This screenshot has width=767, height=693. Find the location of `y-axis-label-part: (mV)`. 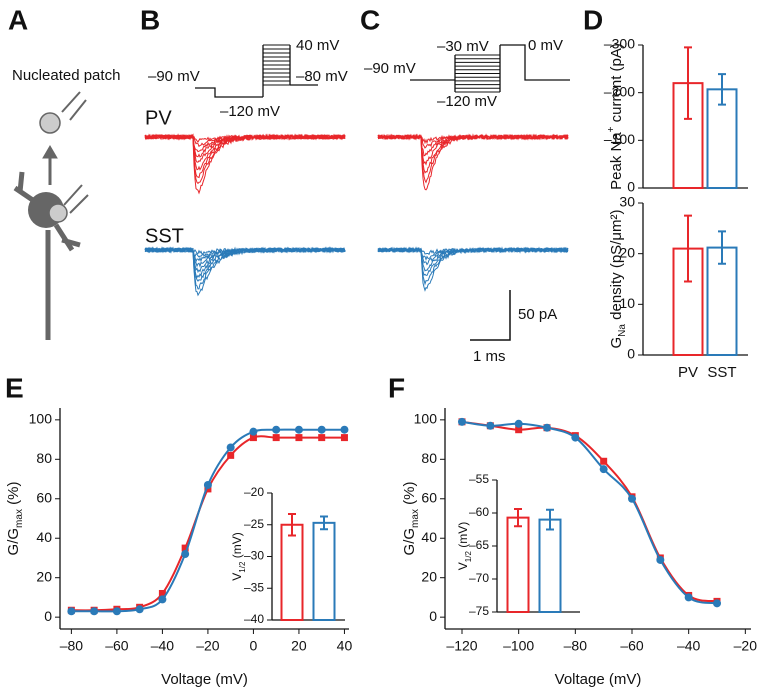

y-axis-label-part: (mV) is located at coordinates (463, 536).